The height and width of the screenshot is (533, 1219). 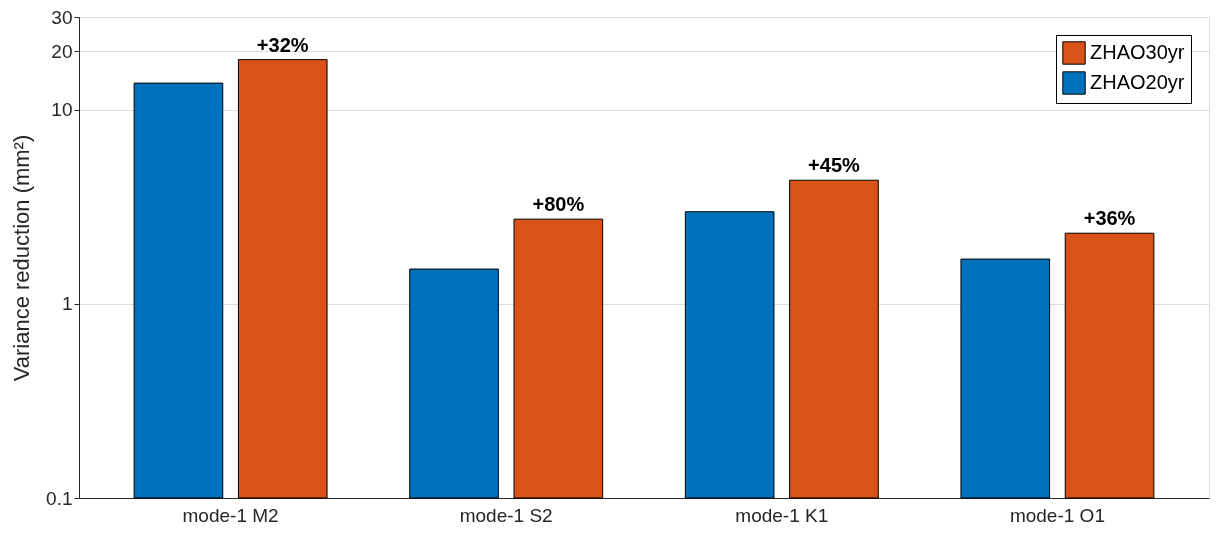 I want to click on annotation: +80%, so click(x=558, y=204).